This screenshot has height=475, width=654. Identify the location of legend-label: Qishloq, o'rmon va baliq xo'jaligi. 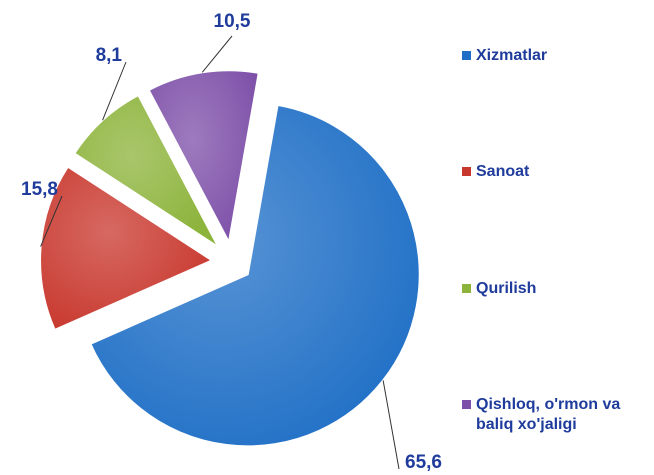
(548, 414).